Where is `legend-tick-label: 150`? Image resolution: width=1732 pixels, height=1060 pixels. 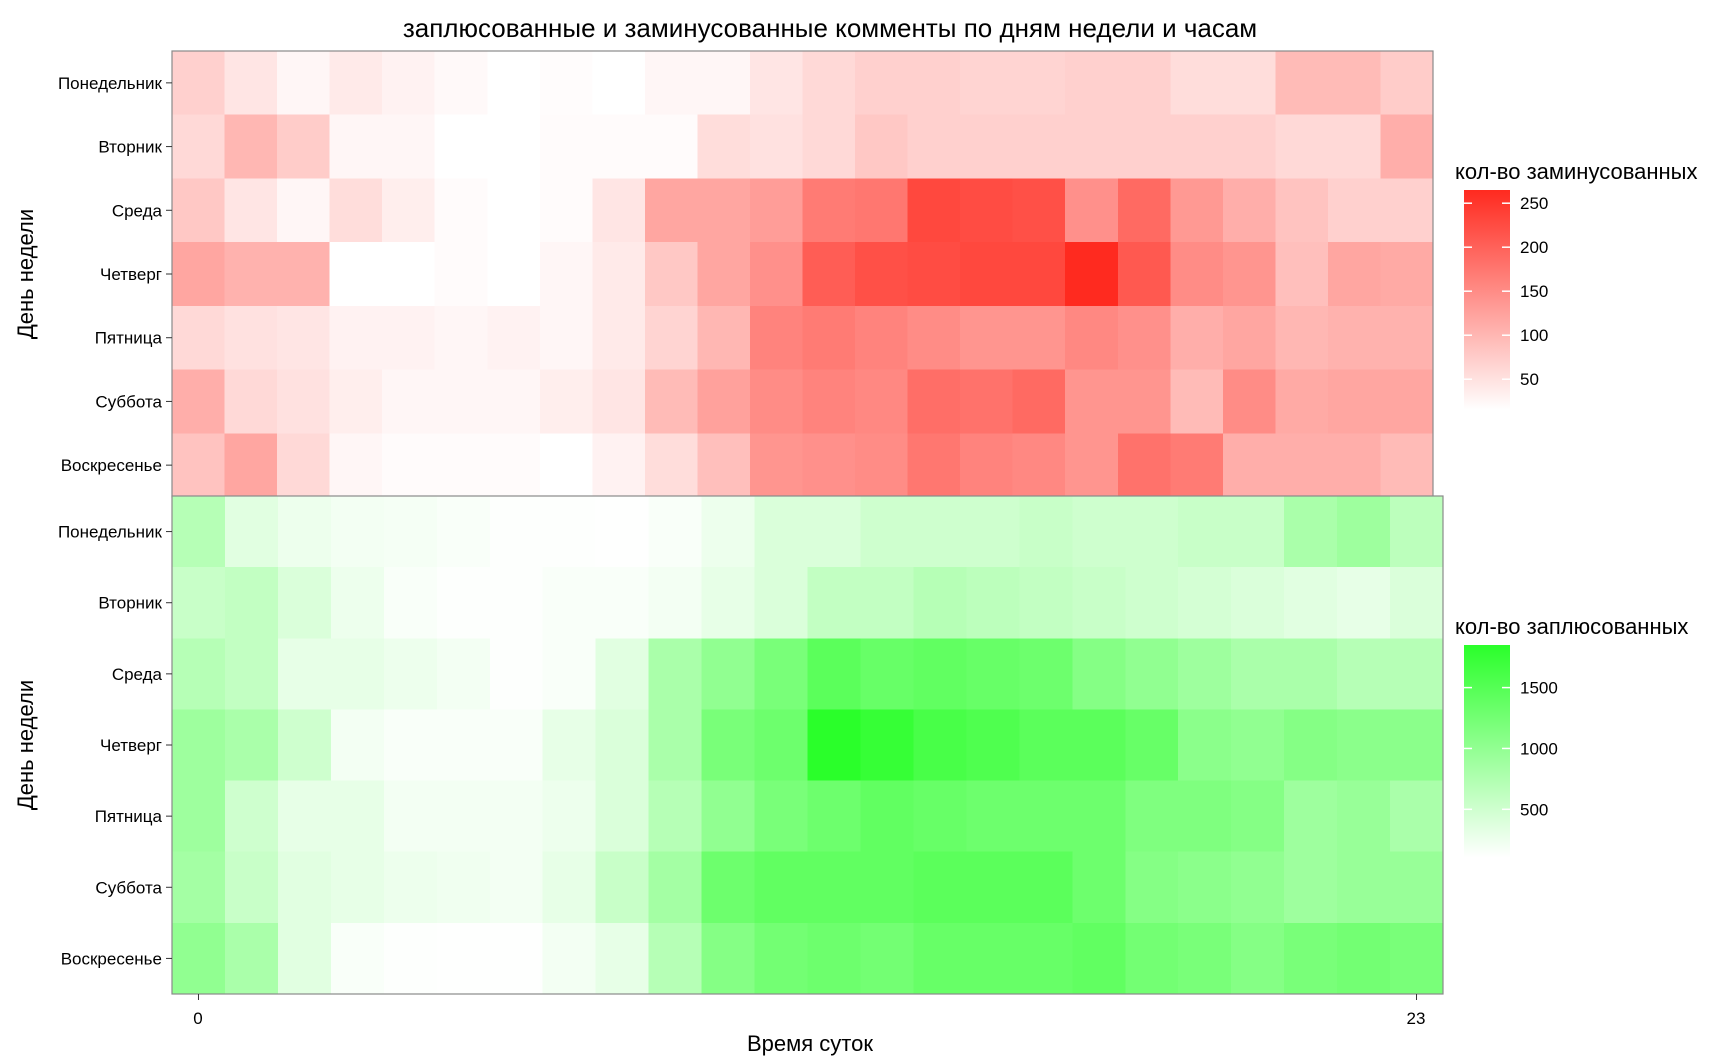 legend-tick-label: 150 is located at coordinates (1534, 291).